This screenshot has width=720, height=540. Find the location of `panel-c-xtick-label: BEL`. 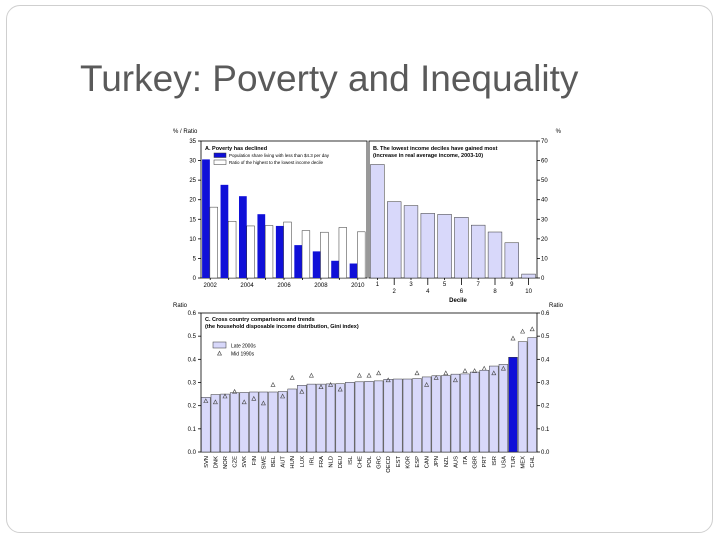

panel-c-xtick-label: BEL is located at coordinates (274, 461).